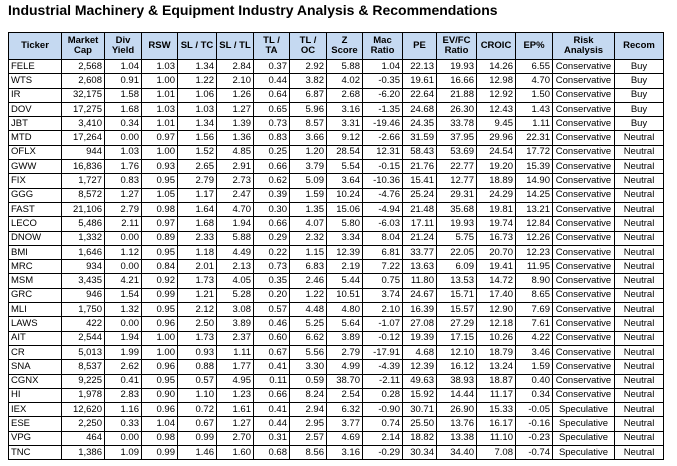  I want to click on table-cell: 0.62, so click(271, 181).